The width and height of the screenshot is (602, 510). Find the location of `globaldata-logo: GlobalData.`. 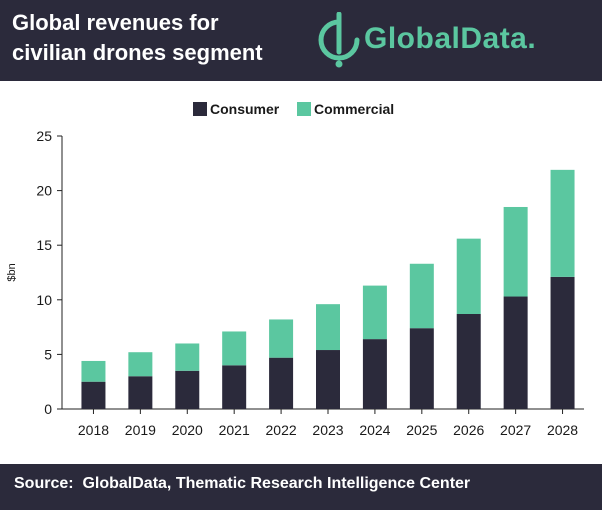

globaldata-logo: GlobalData. is located at coordinates (456, 41).